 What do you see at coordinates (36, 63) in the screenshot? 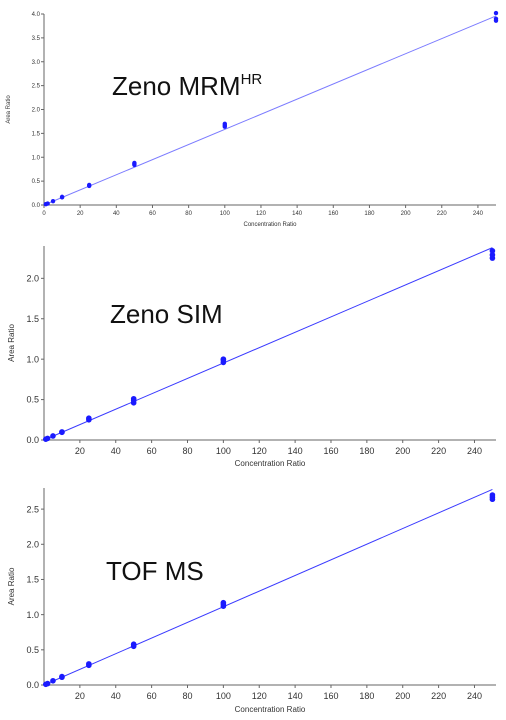
I see `y-tick-label: 3.0` at bounding box center [36, 63].